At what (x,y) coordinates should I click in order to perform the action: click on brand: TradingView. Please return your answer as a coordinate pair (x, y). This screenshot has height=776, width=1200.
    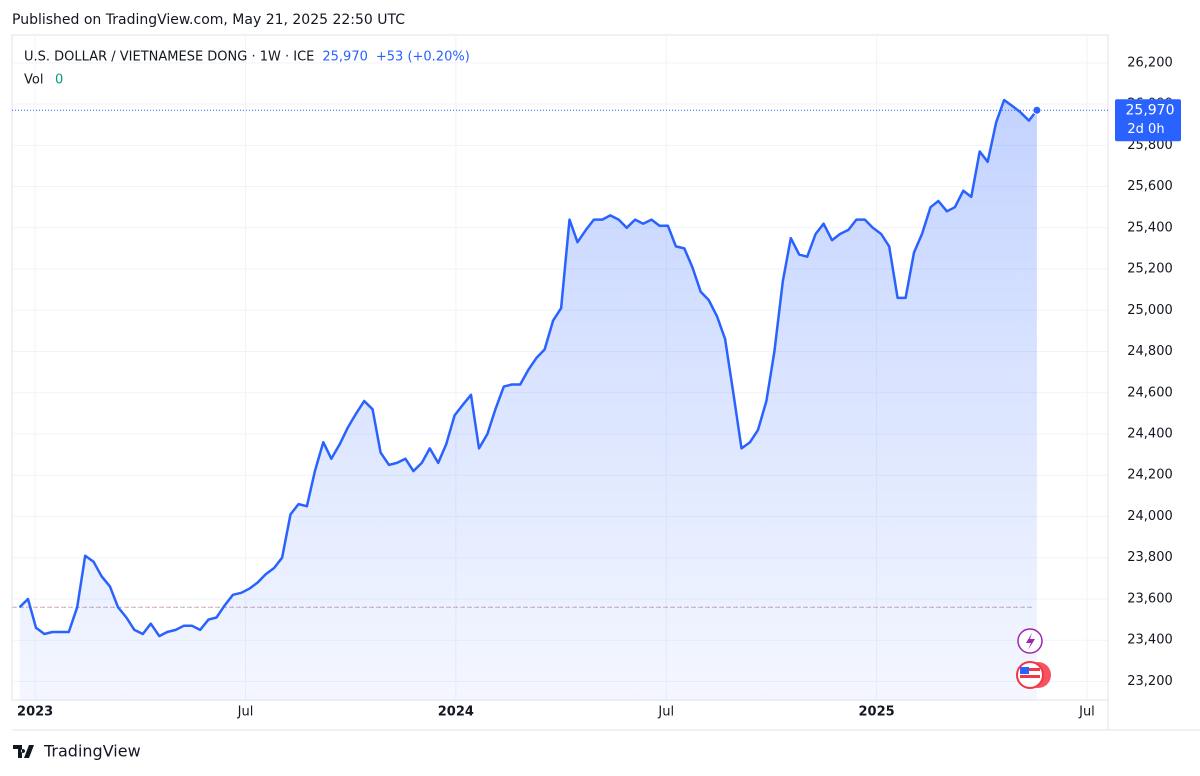
    Looking at the image, I should click on (77, 751).